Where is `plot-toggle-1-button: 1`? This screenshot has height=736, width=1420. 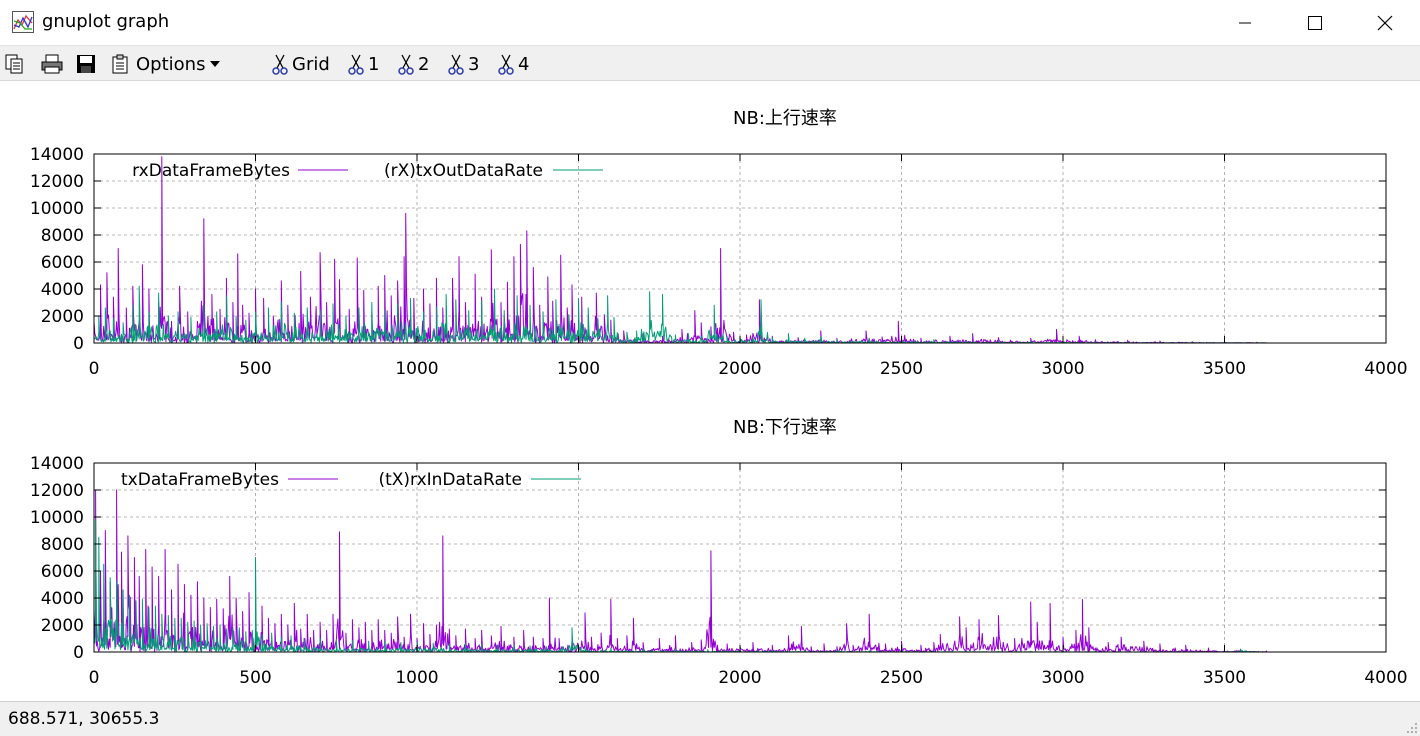 plot-toggle-1-button: 1 is located at coordinates (363, 64).